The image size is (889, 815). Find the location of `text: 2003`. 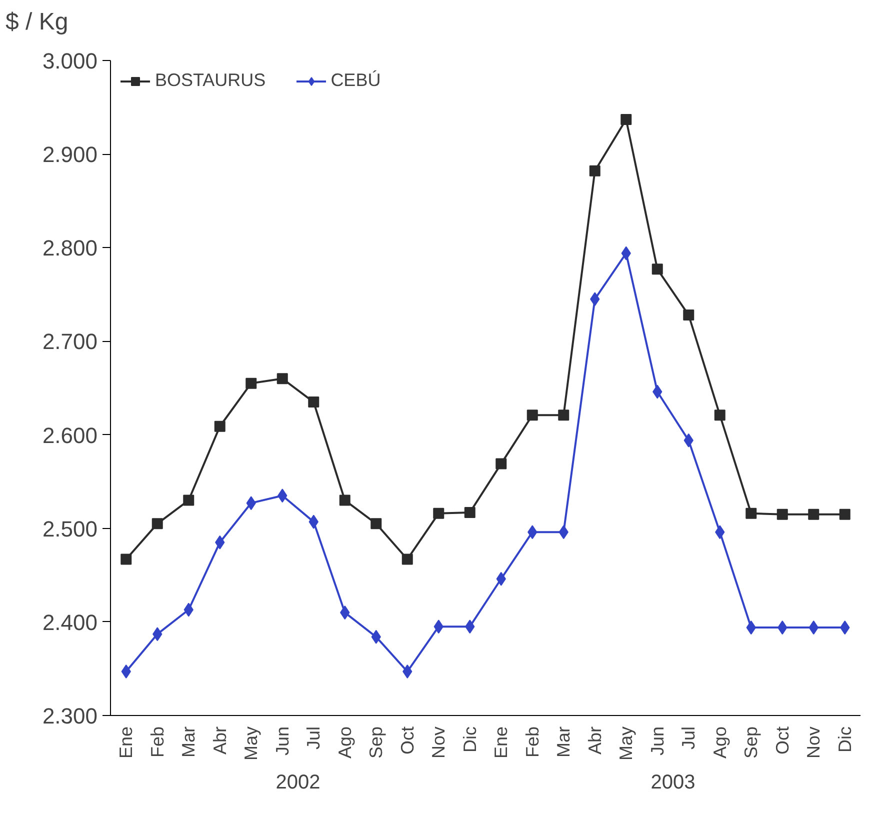

text: 2003 is located at coordinates (673, 783).